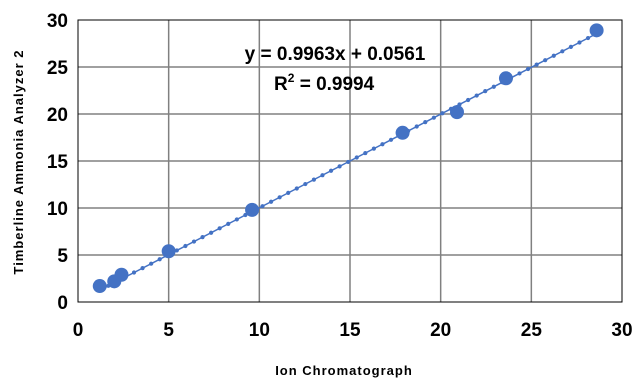 This screenshot has width=634, height=379. Describe the element at coordinates (168, 330) in the screenshot. I see `x-tick-label: 5` at that location.